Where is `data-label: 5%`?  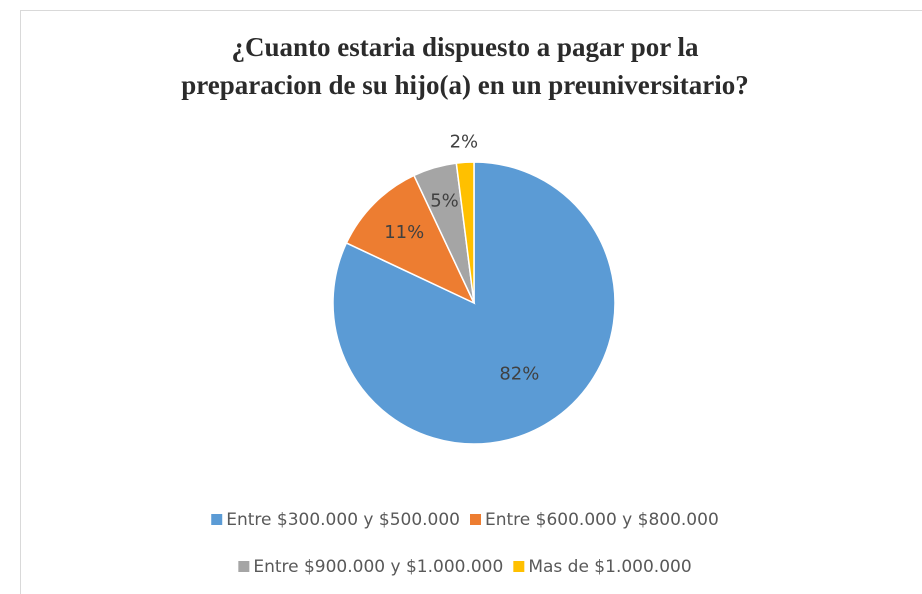
data-label: 5% is located at coordinates (444, 200).